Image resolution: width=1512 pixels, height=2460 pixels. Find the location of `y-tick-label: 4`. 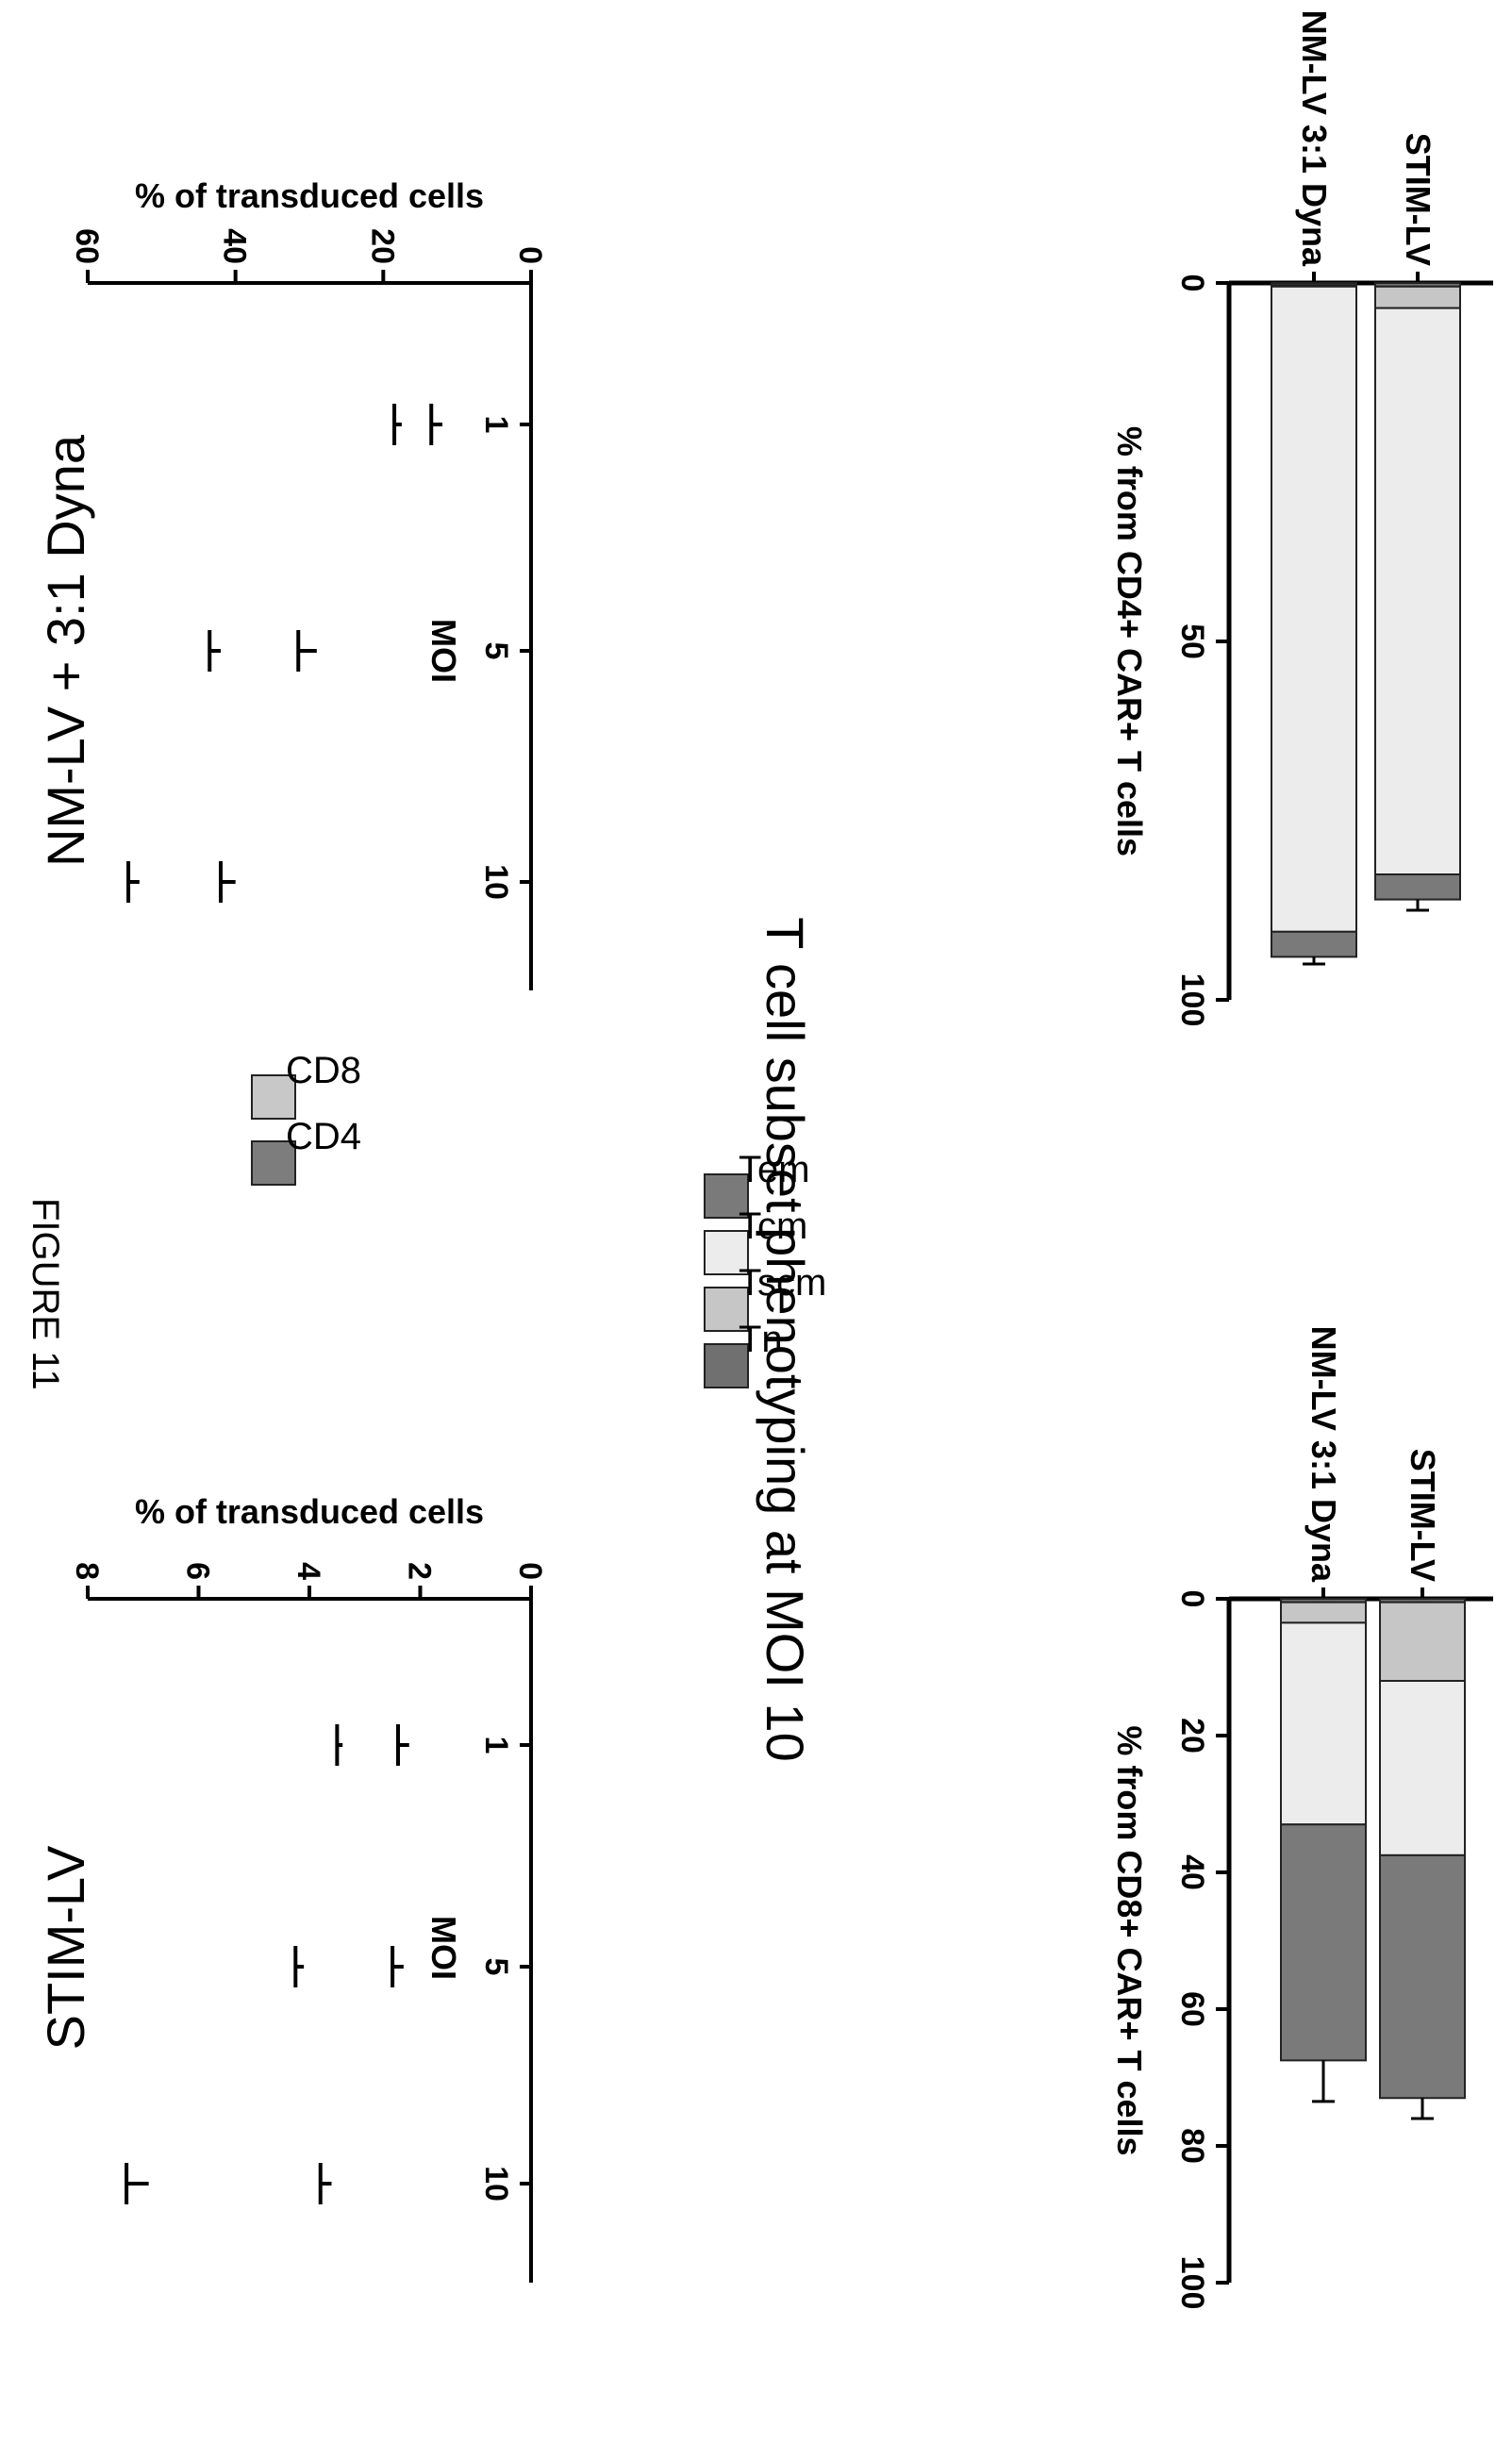

y-tick-label: 4 is located at coordinates (308, 1571).